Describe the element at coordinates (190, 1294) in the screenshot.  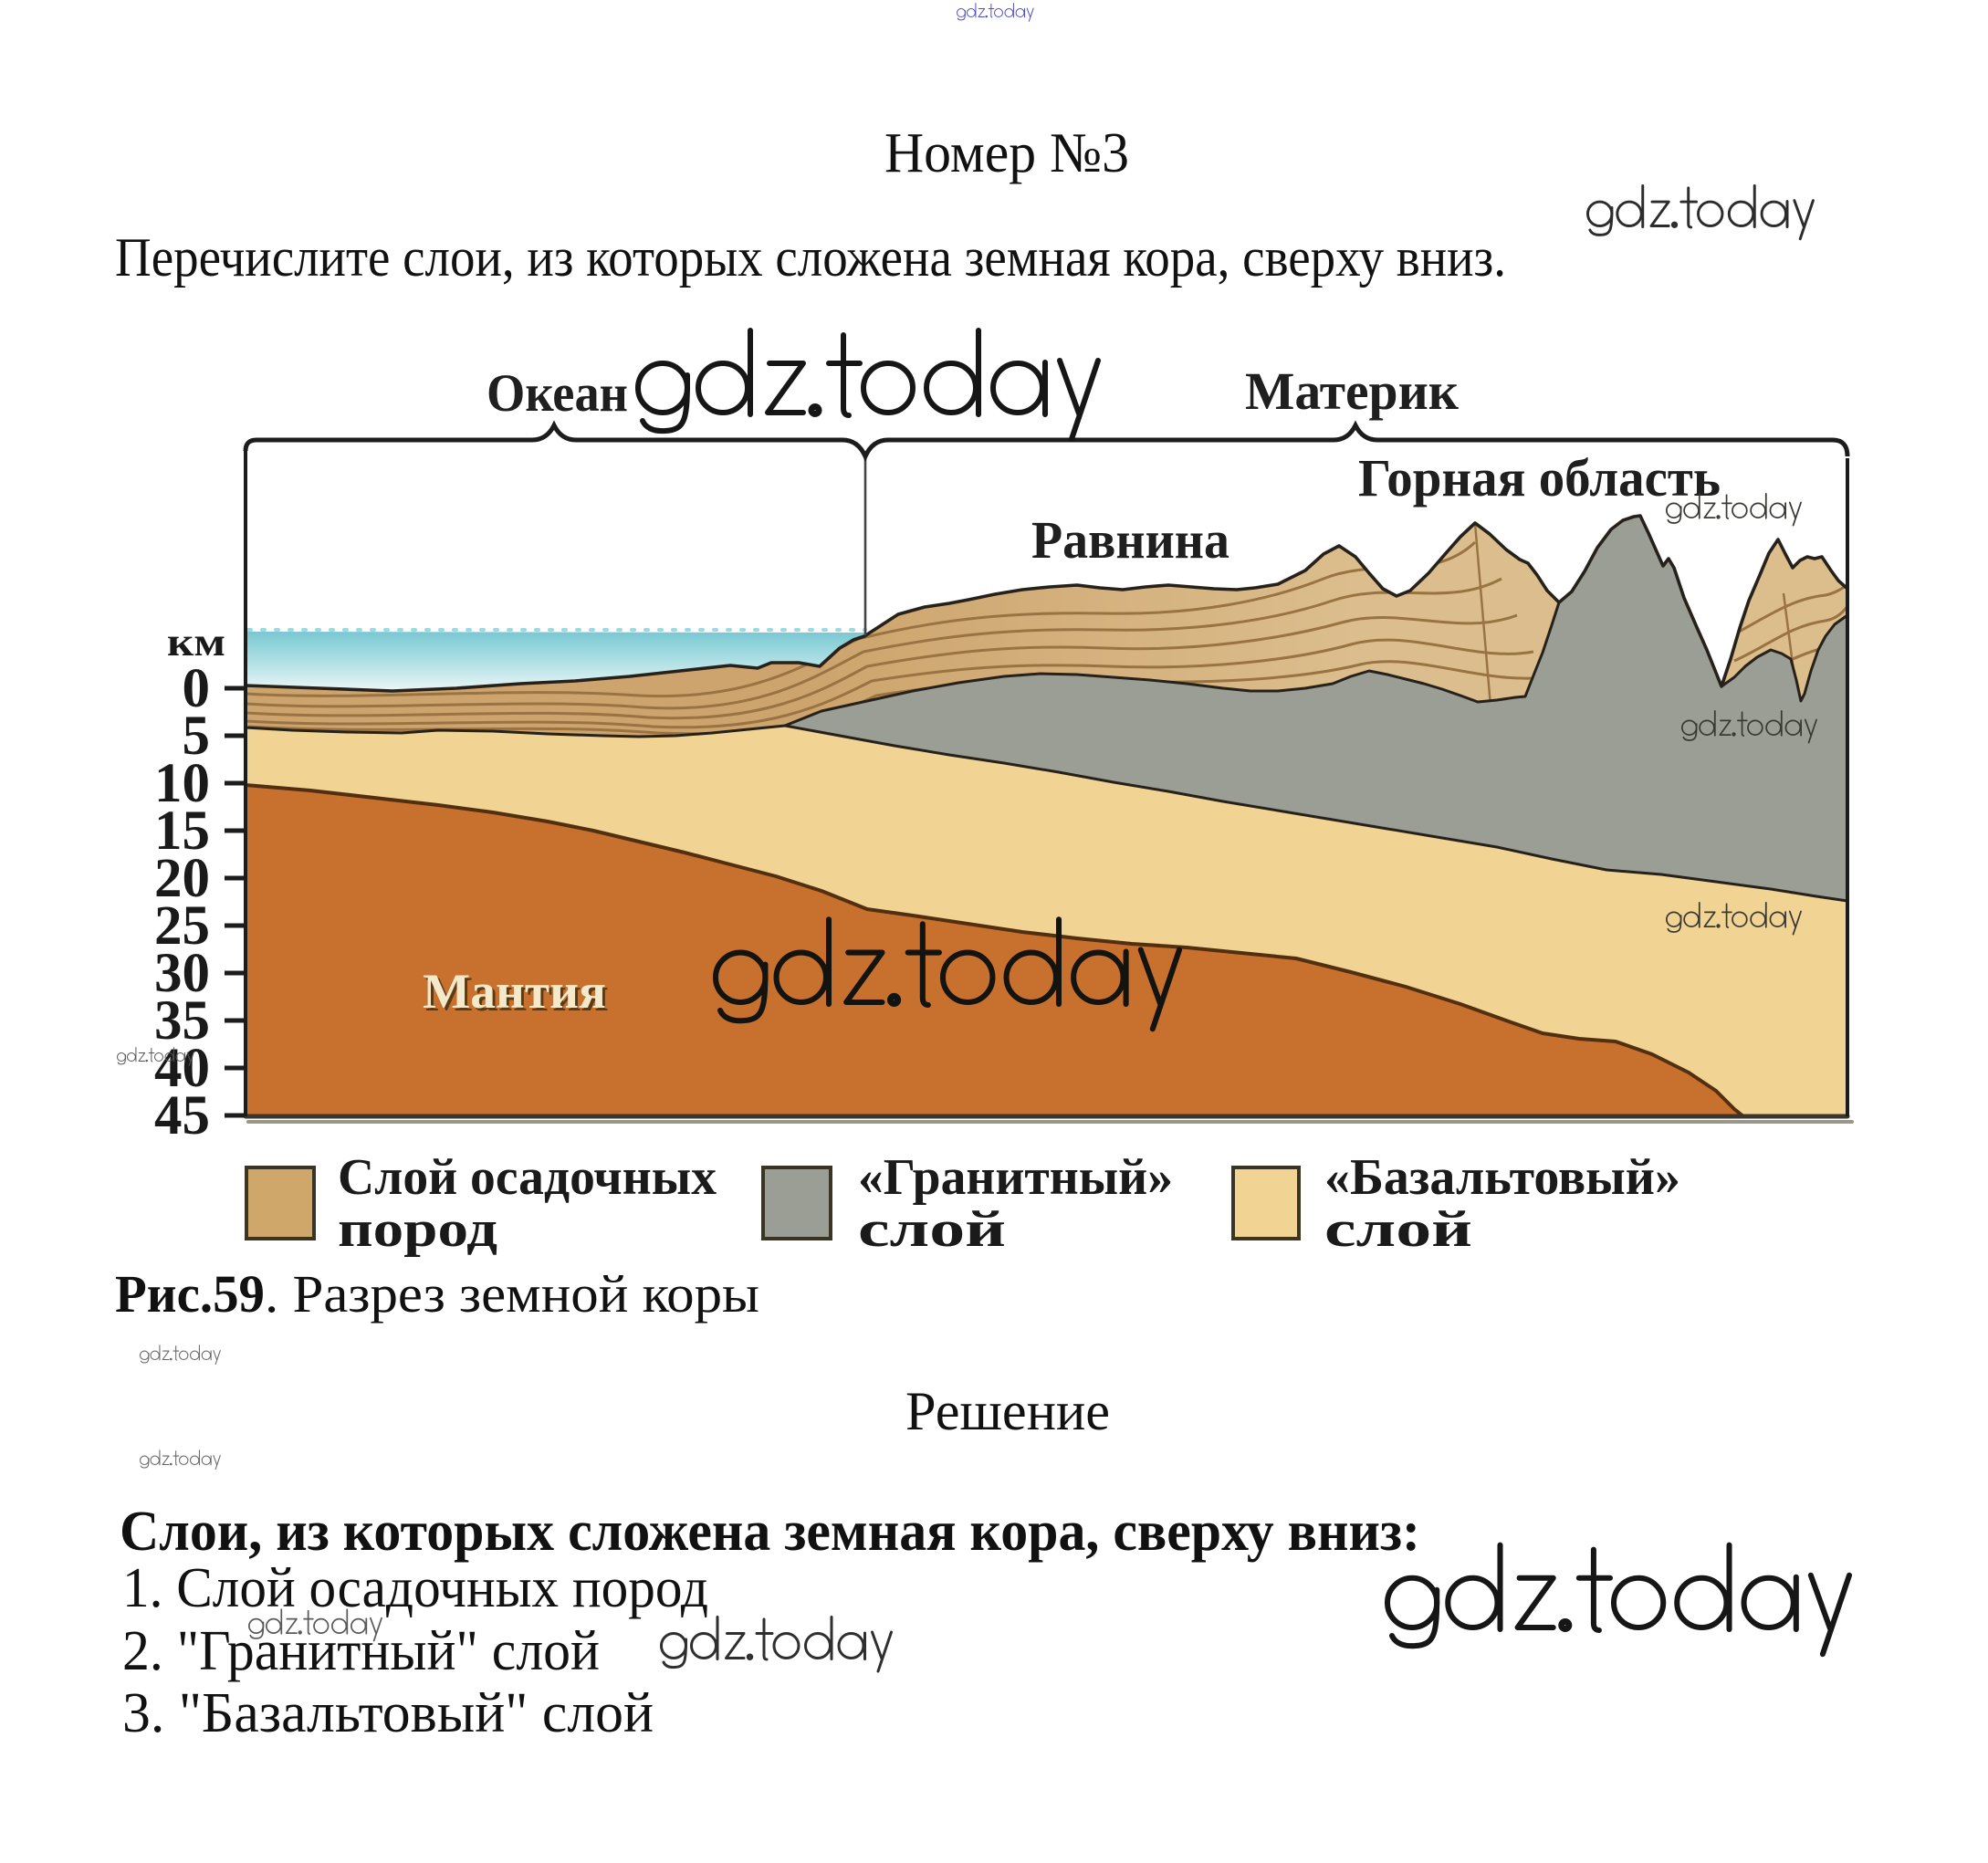
I see `svg-text: Рис.59` at that location.